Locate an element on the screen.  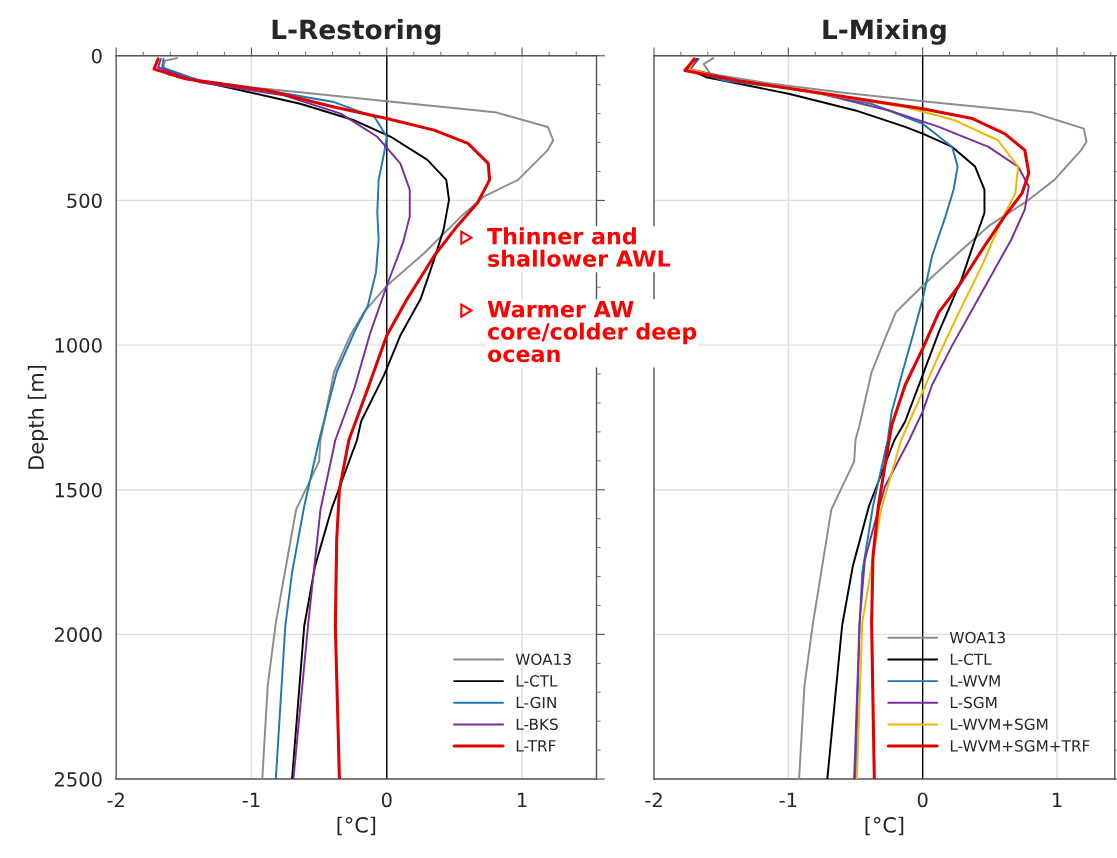
annotation: Warmer AW core/colder deep ocean is located at coordinates (592, 331).